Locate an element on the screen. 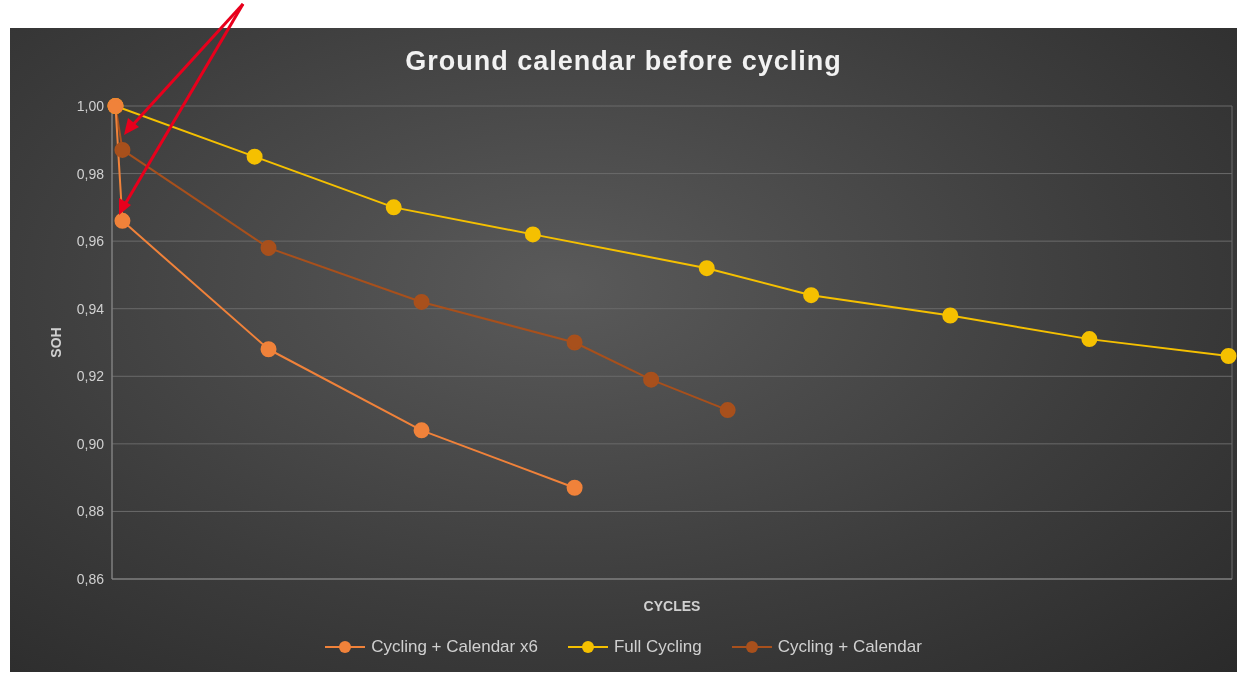 This screenshot has height=674, width=1237. y-tick-label: 1,00 is located at coordinates (90, 105).